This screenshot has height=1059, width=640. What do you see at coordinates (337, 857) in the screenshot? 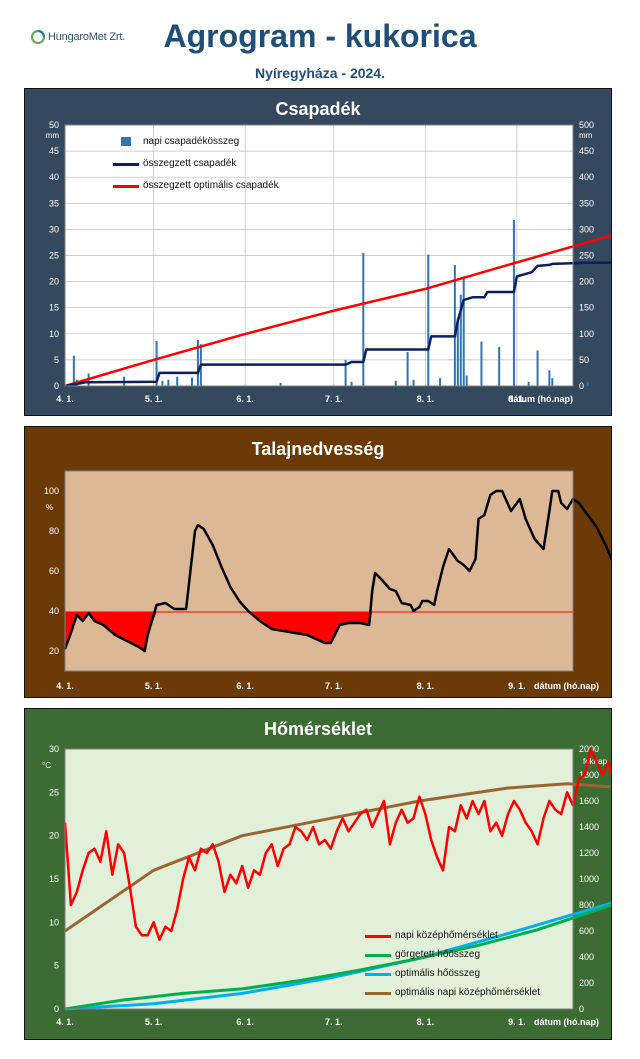
I see `optimal-daily-temp-line` at bounding box center [337, 857].